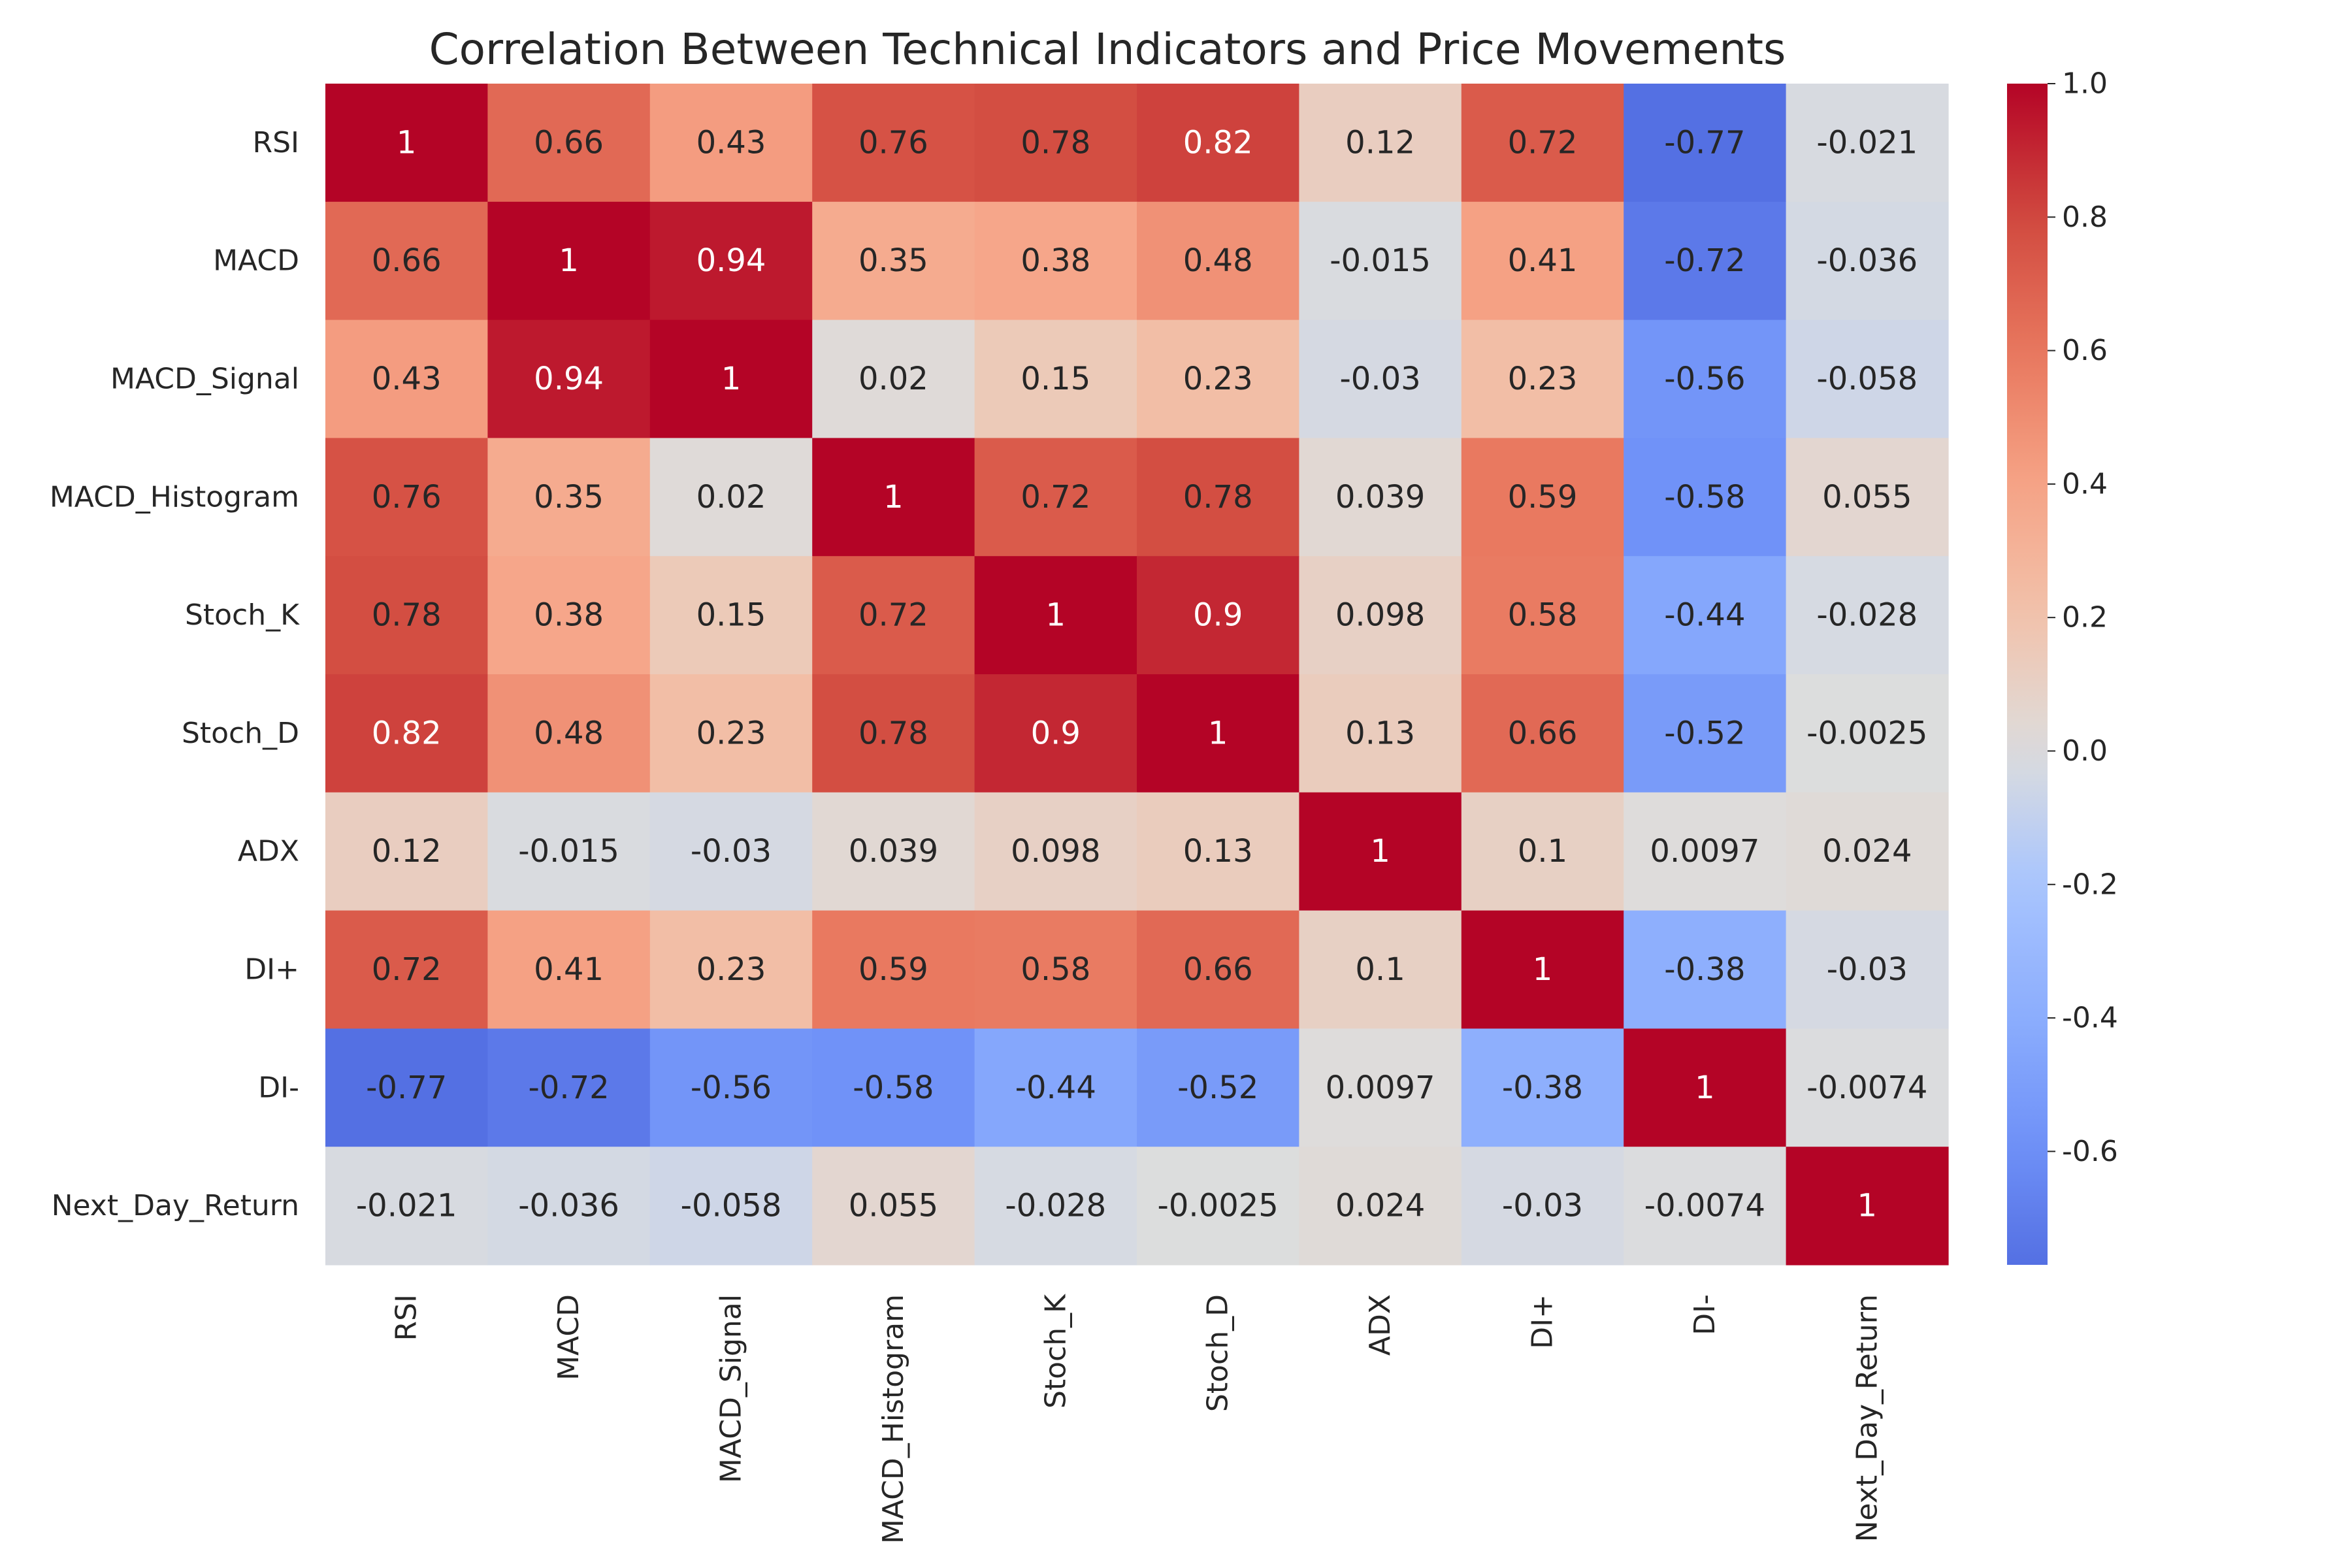  Describe the element at coordinates (1704, 615) in the screenshot. I see `cell-value-label: -0.44` at that location.